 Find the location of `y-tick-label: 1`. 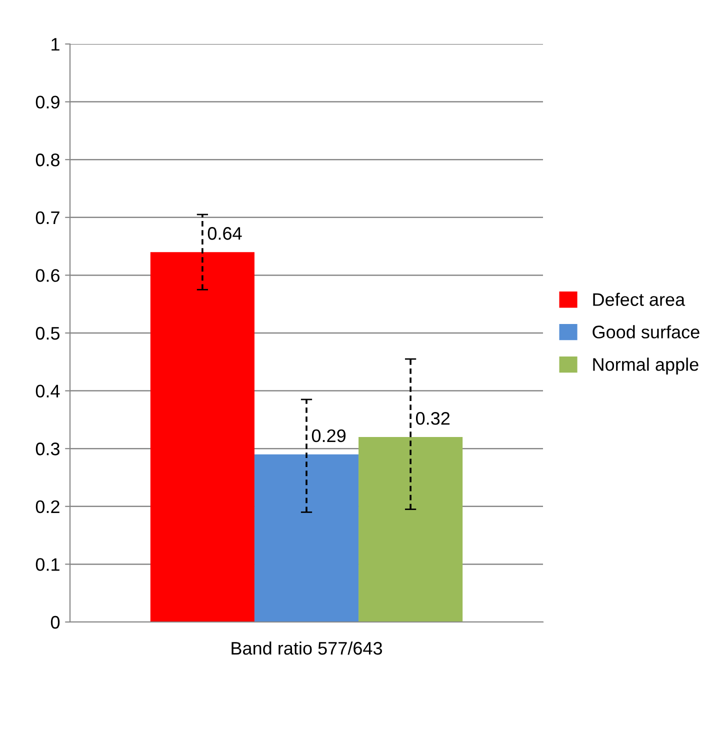

y-tick-label: 1 is located at coordinates (56, 44).